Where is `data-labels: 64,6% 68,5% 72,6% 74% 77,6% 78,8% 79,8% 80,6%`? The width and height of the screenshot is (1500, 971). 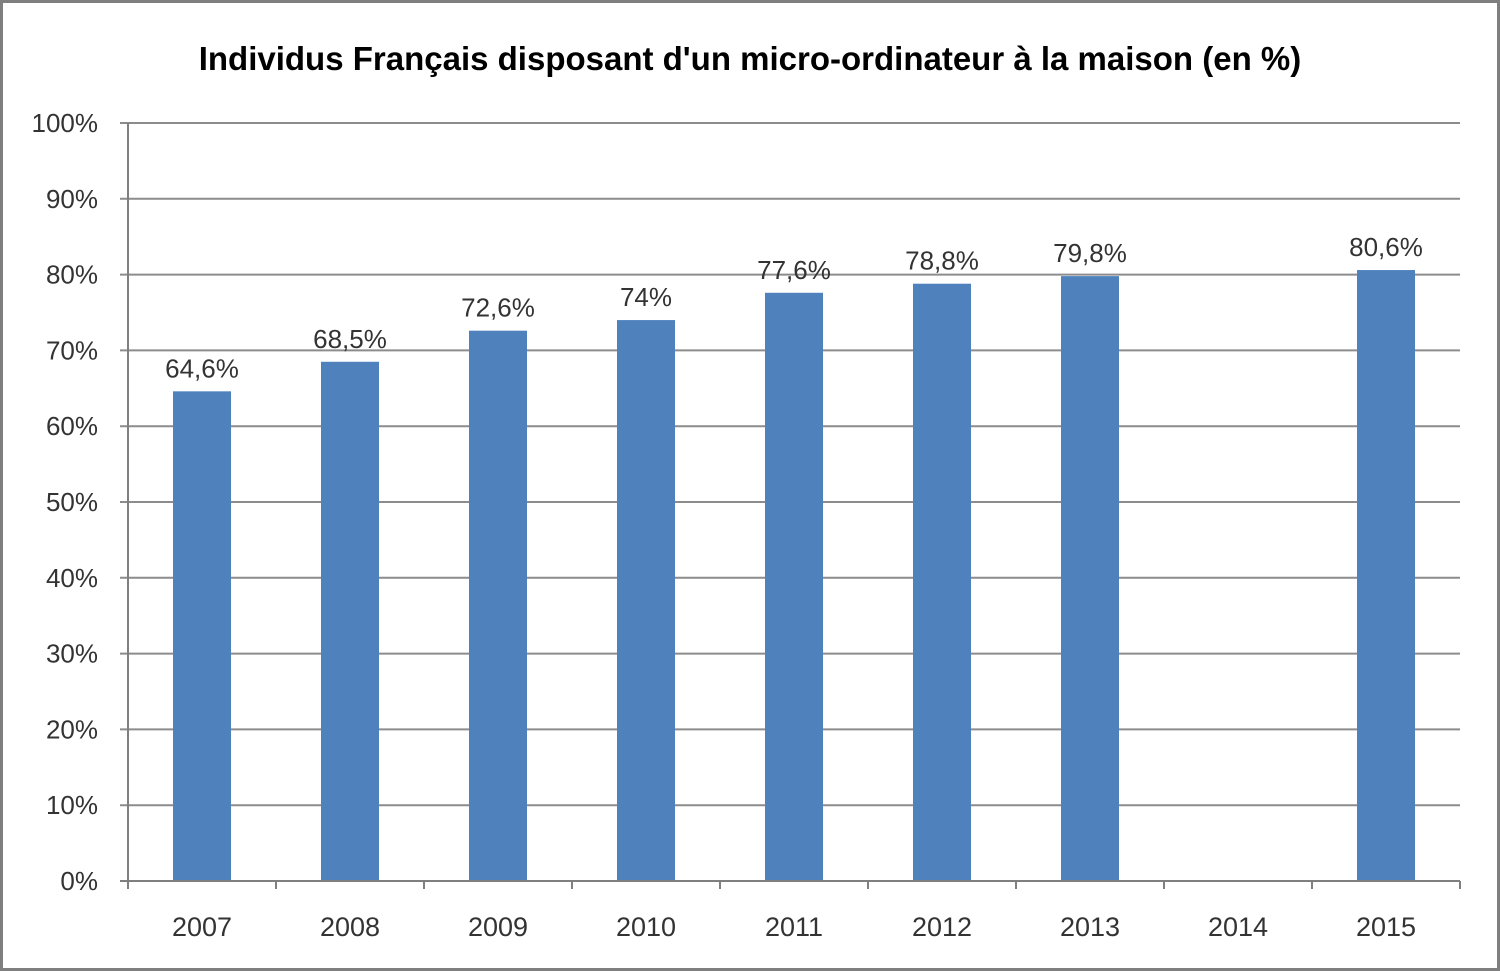
data-labels: 64,6% 68,5% 72,6% 74% 77,6% 78,8% 79,8% 80,6% is located at coordinates (794, 307).